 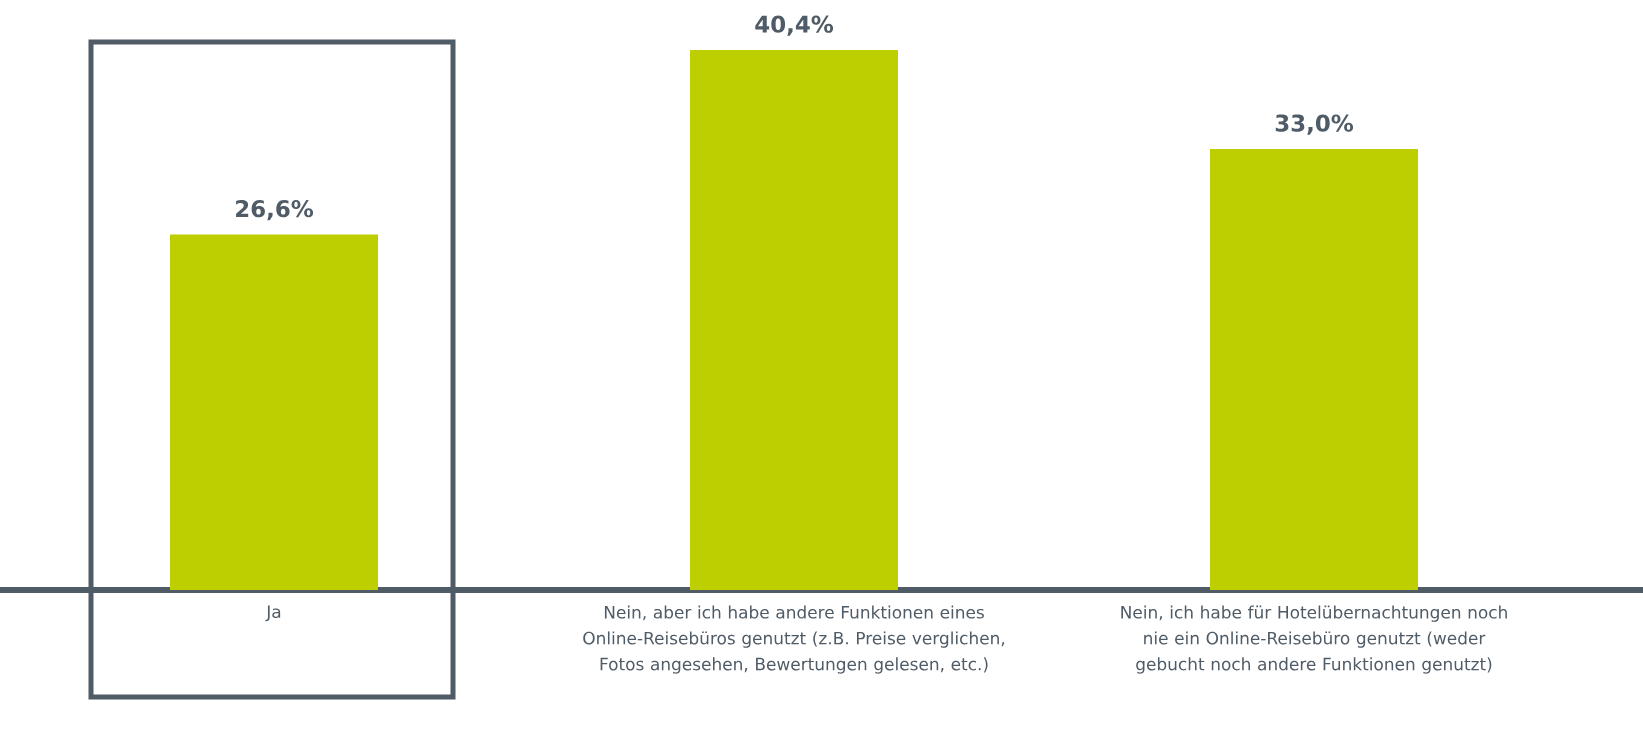 I want to click on data-label: 26,6%, so click(x=275, y=210).